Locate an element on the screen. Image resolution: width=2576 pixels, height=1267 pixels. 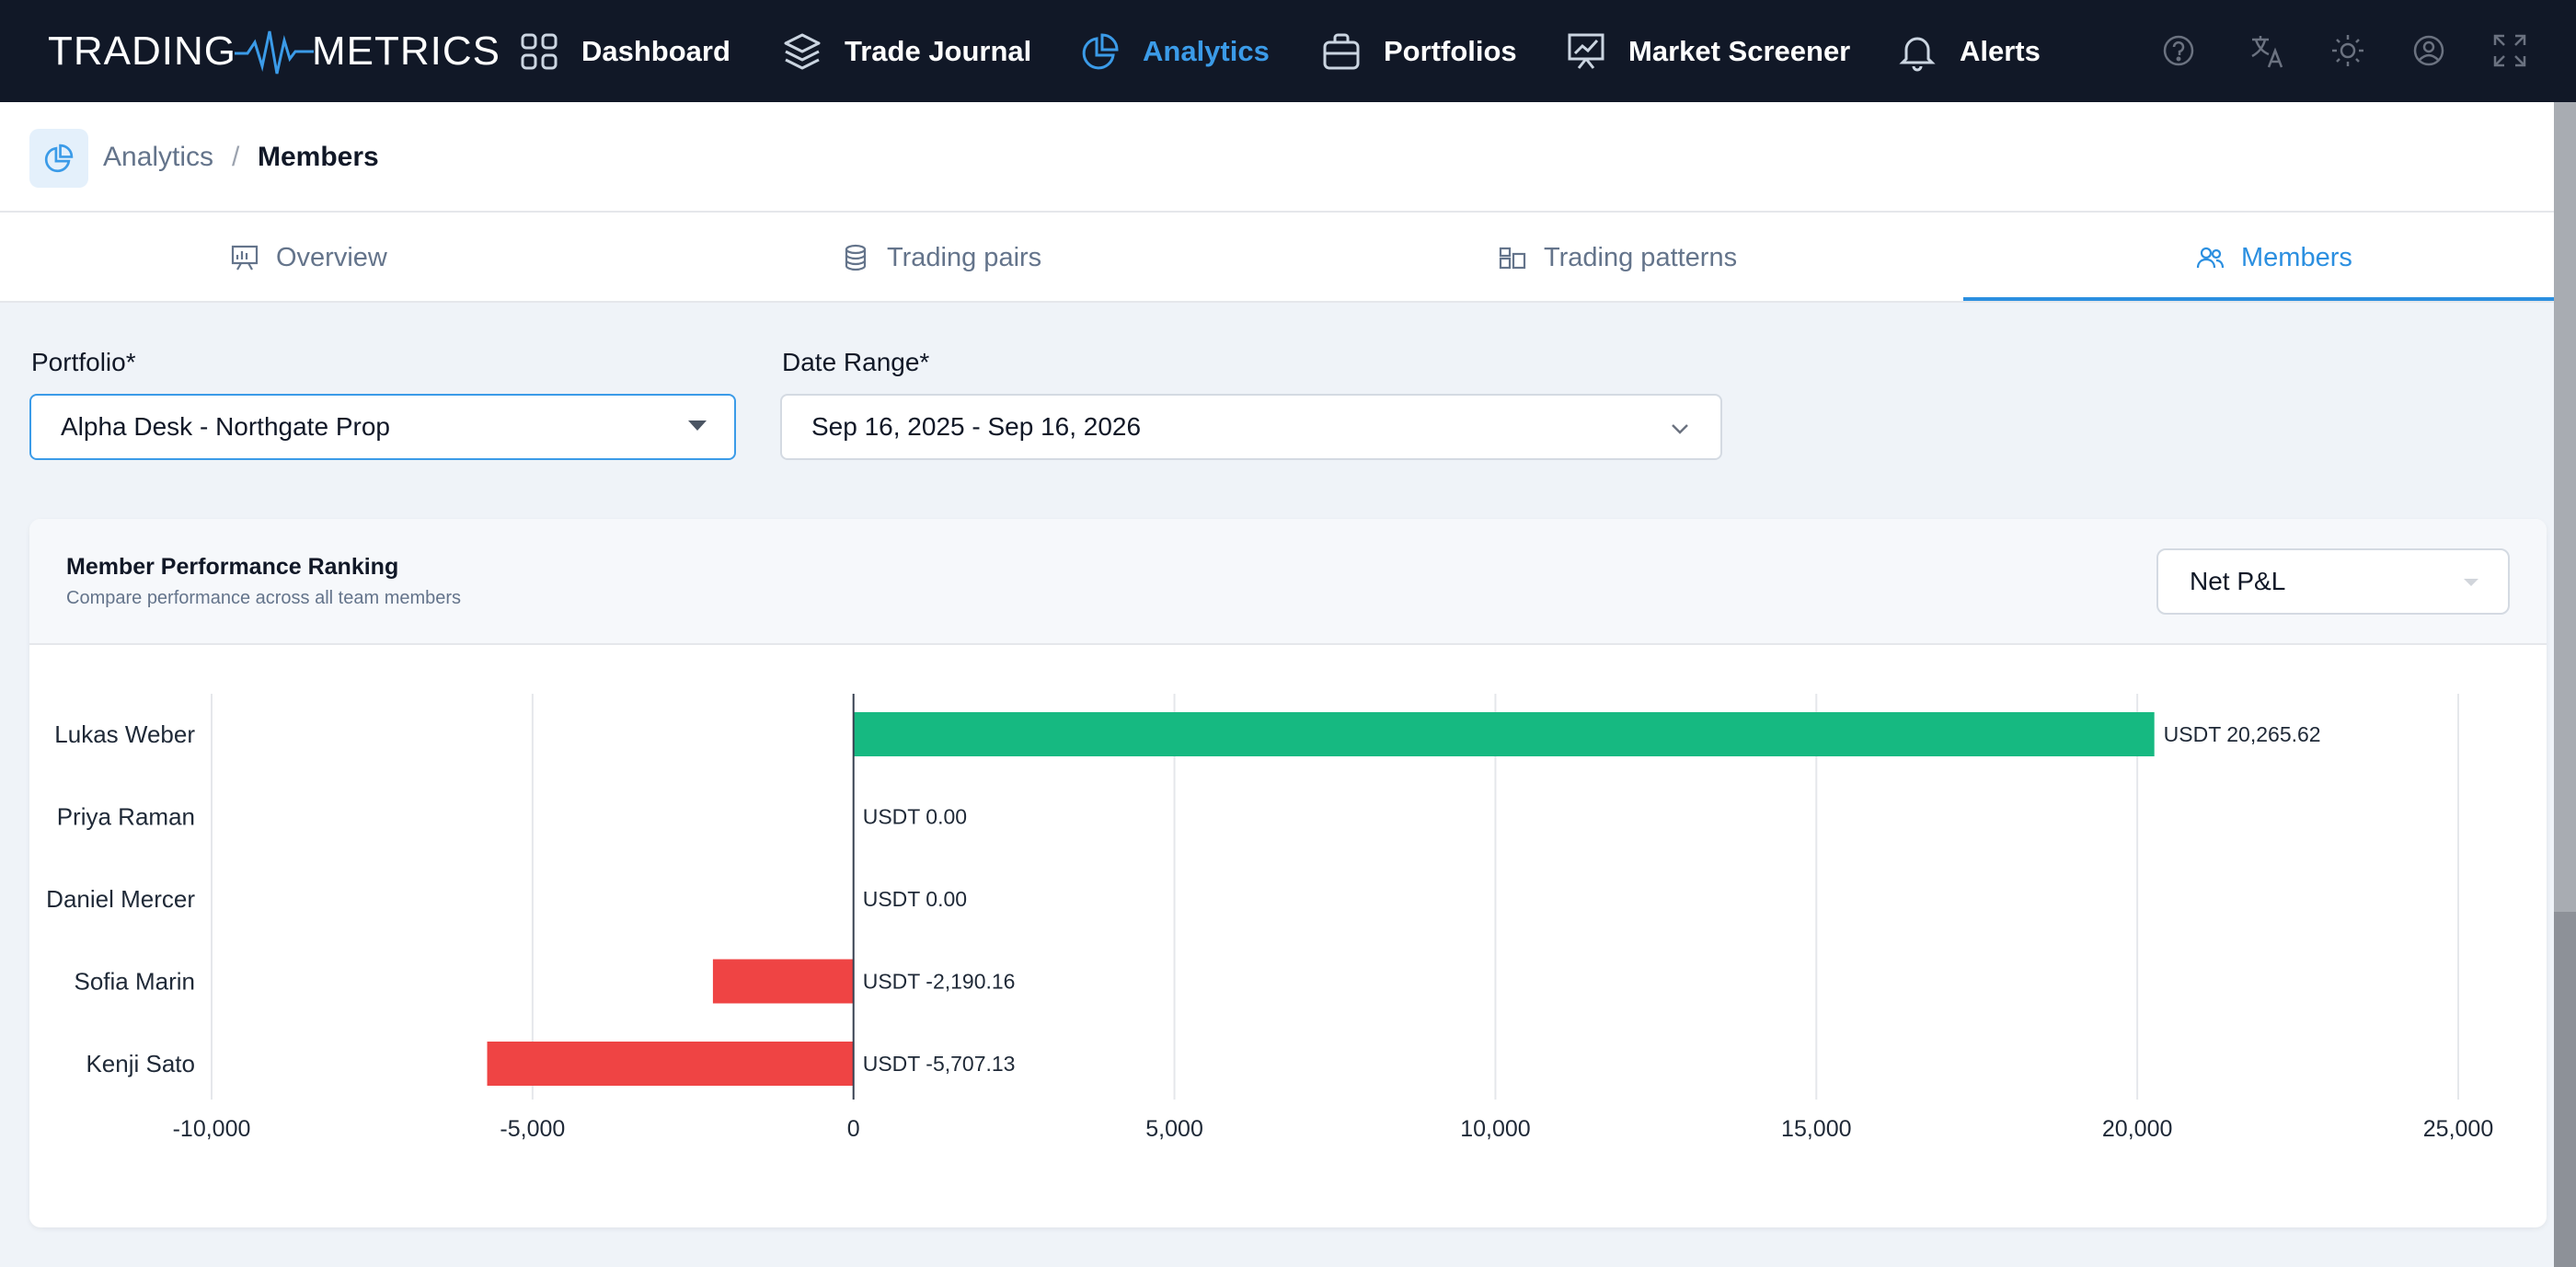
user-account-icon is located at coordinates (2429, 50).